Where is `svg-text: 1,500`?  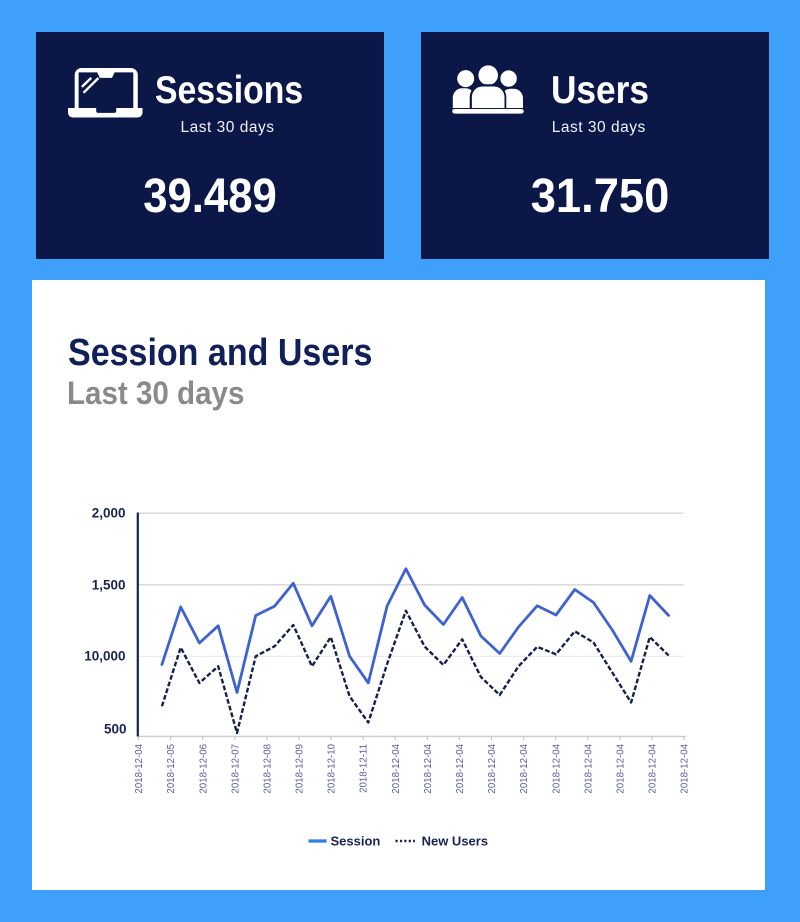 svg-text: 1,500 is located at coordinates (109, 584).